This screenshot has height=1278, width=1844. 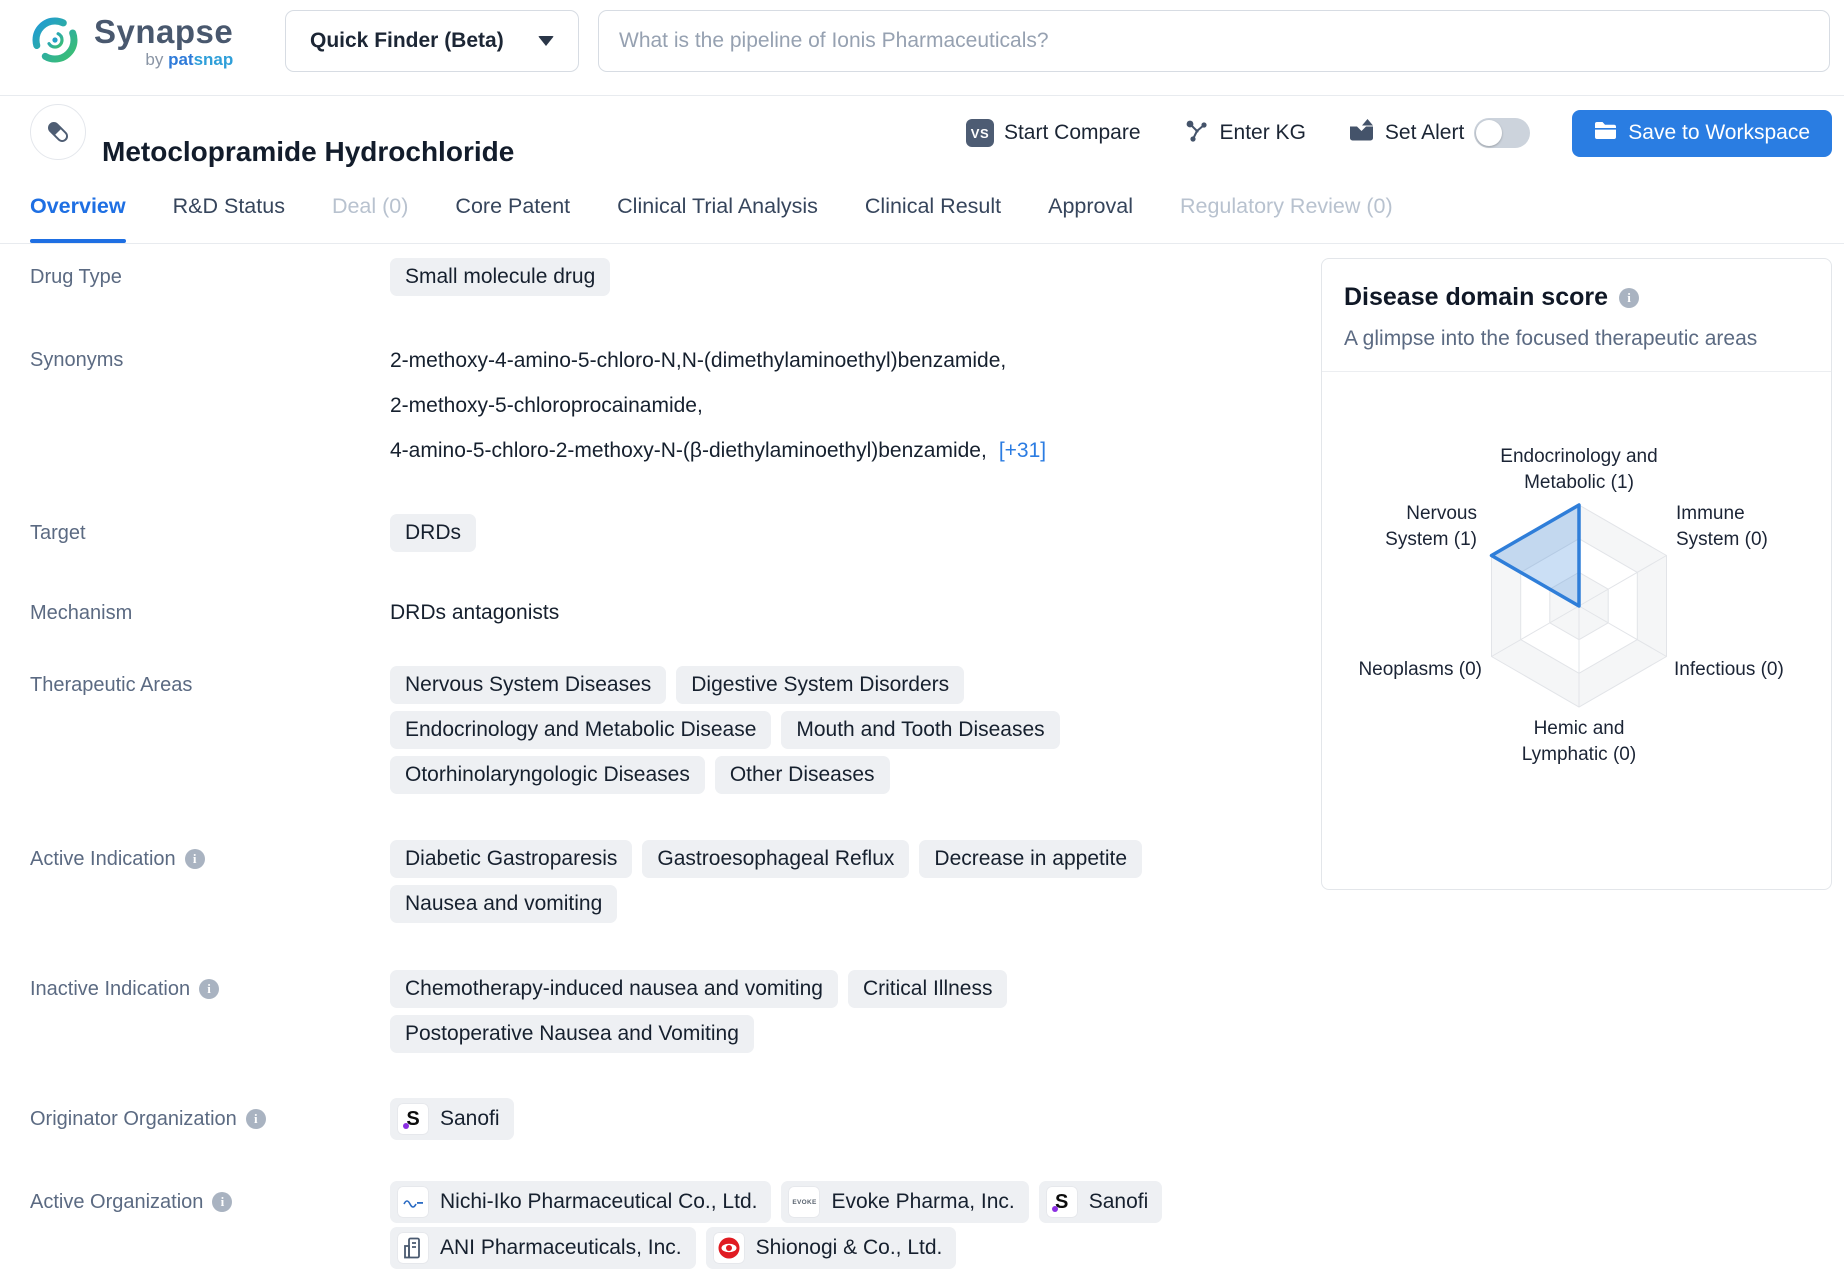 I want to click on tab-approval: Approval, so click(x=1090, y=206).